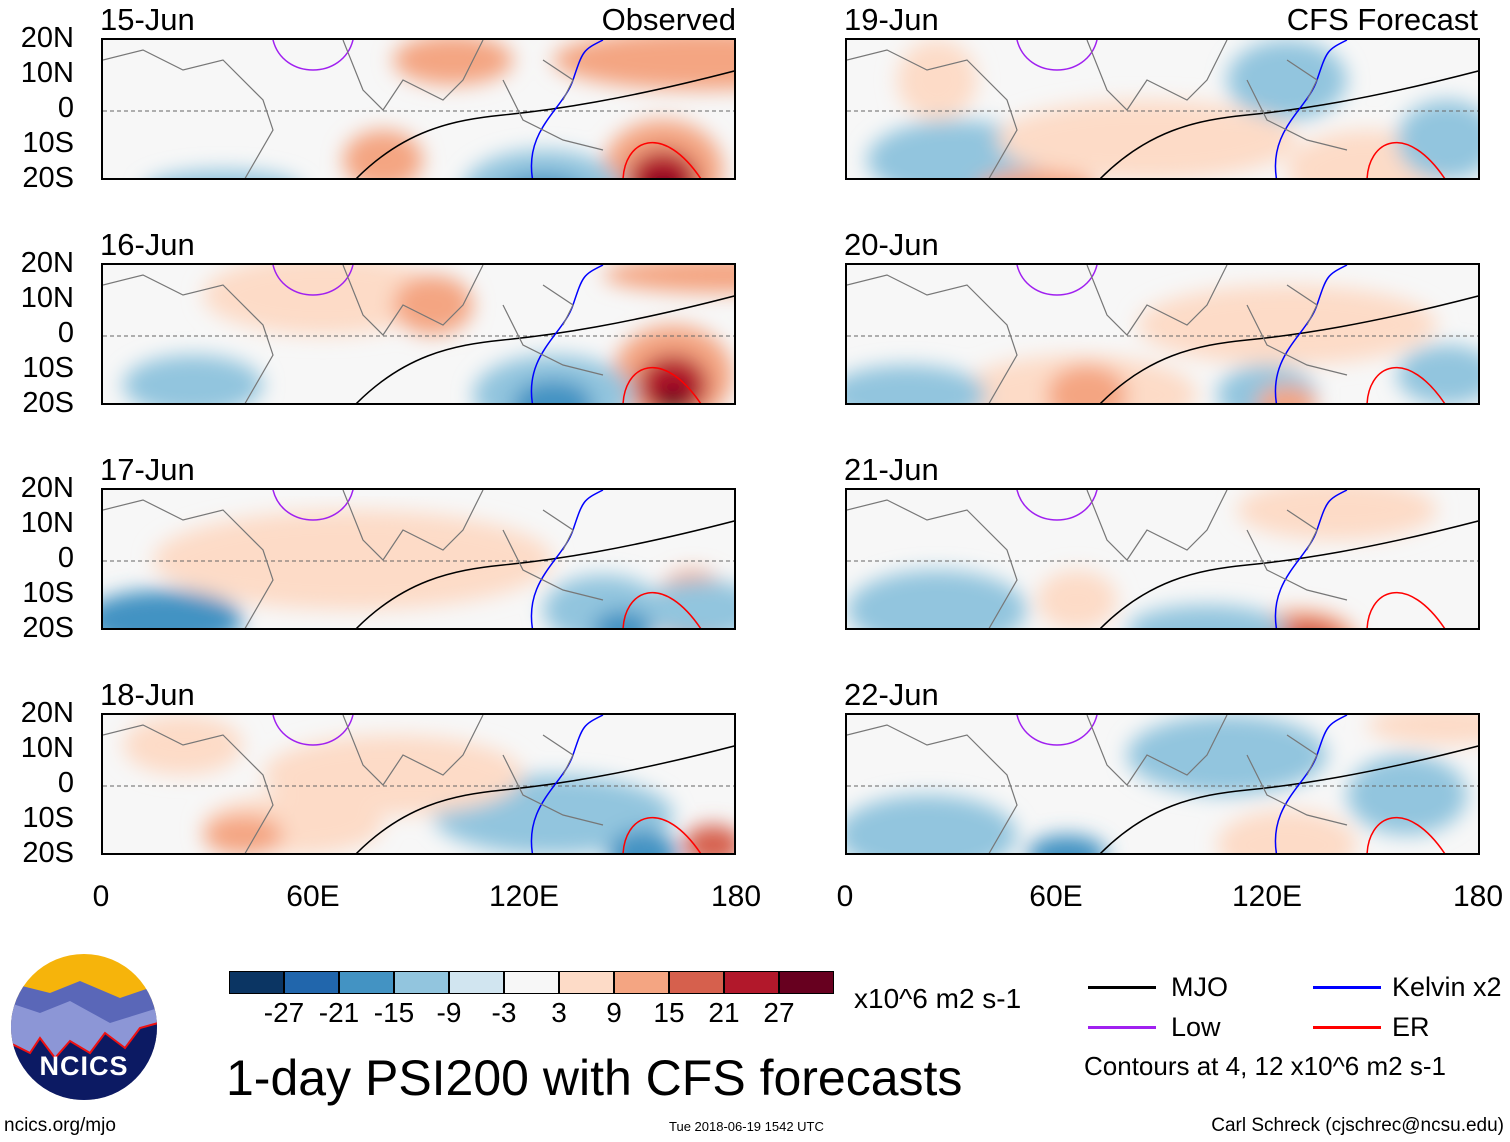  I want to click on map-panel-17-Jun, so click(418, 559).